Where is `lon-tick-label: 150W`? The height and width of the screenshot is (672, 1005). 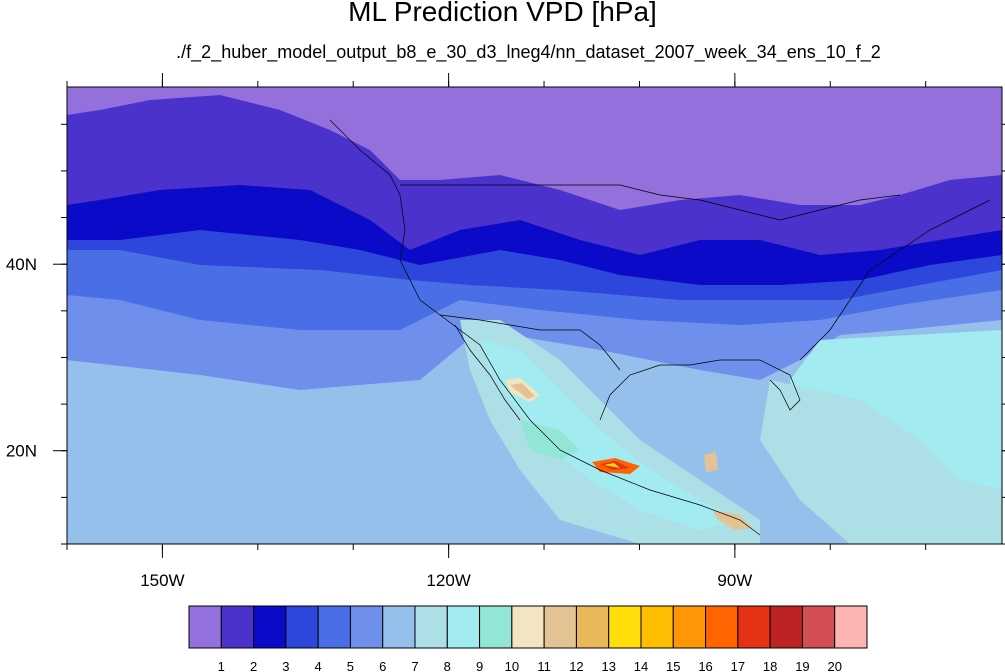 lon-tick-label: 150W is located at coordinates (162, 580).